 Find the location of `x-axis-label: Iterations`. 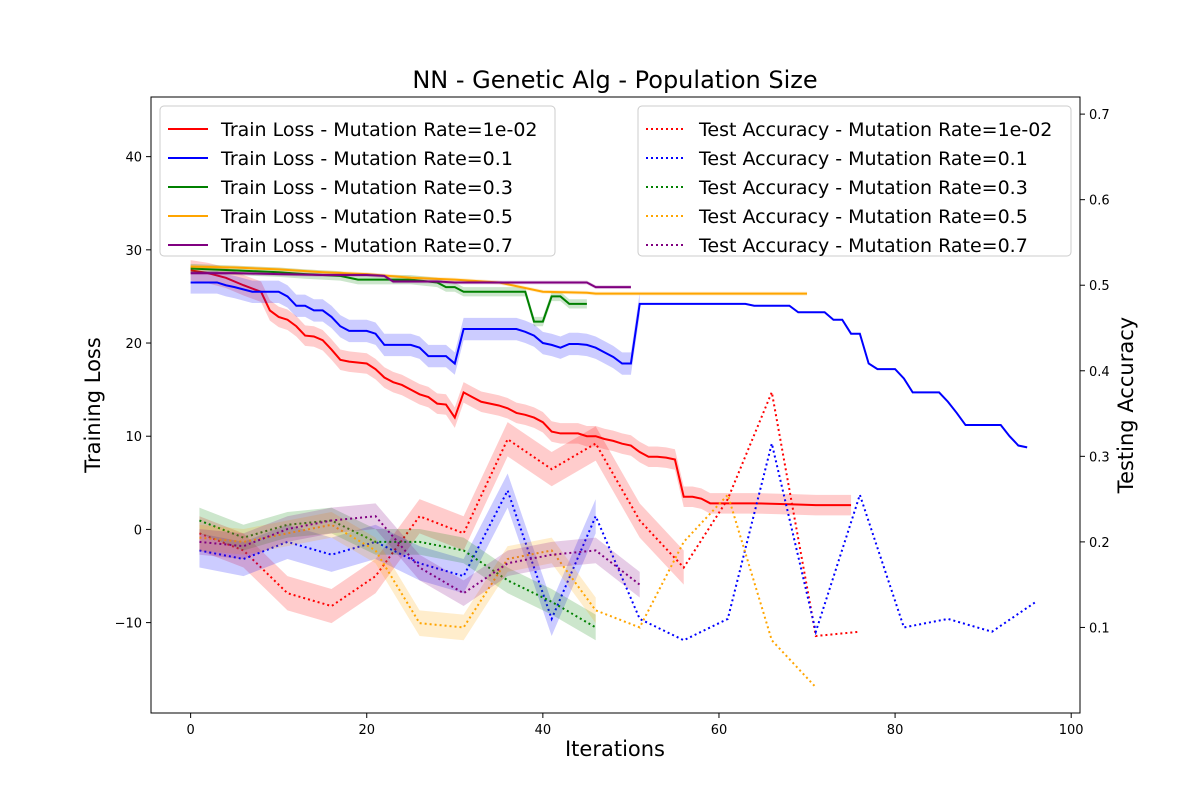

x-axis-label: Iterations is located at coordinates (615, 749).